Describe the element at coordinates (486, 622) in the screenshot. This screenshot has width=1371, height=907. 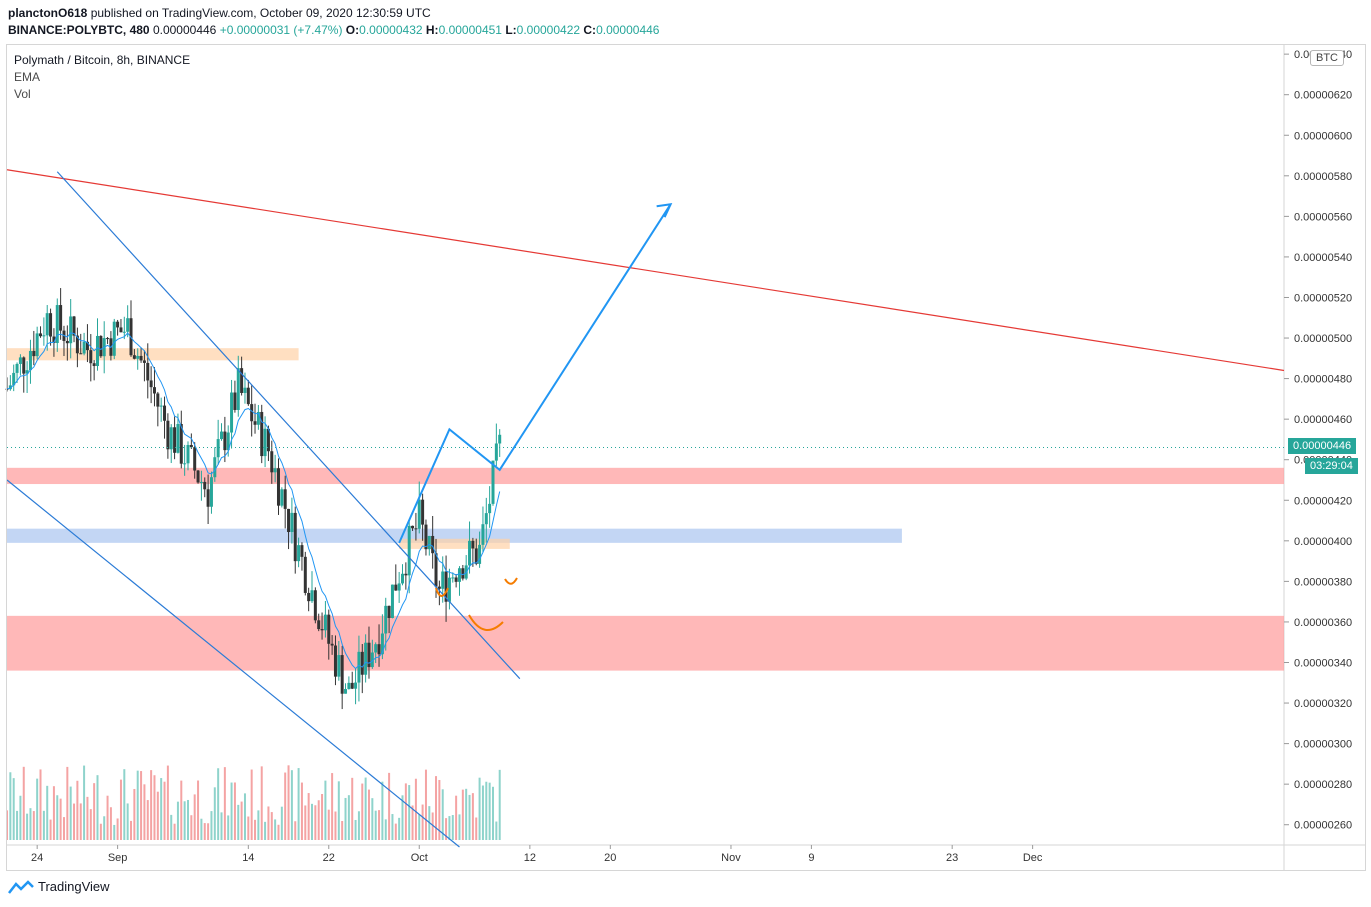
I see `cup-mark` at that location.